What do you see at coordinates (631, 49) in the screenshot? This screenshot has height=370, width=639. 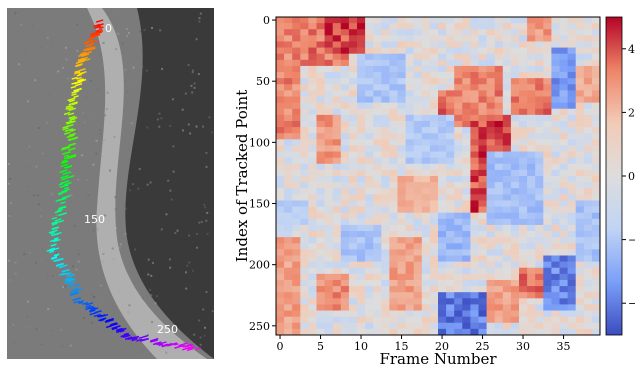 I see `colorbar-tick-label: 4` at bounding box center [631, 49].